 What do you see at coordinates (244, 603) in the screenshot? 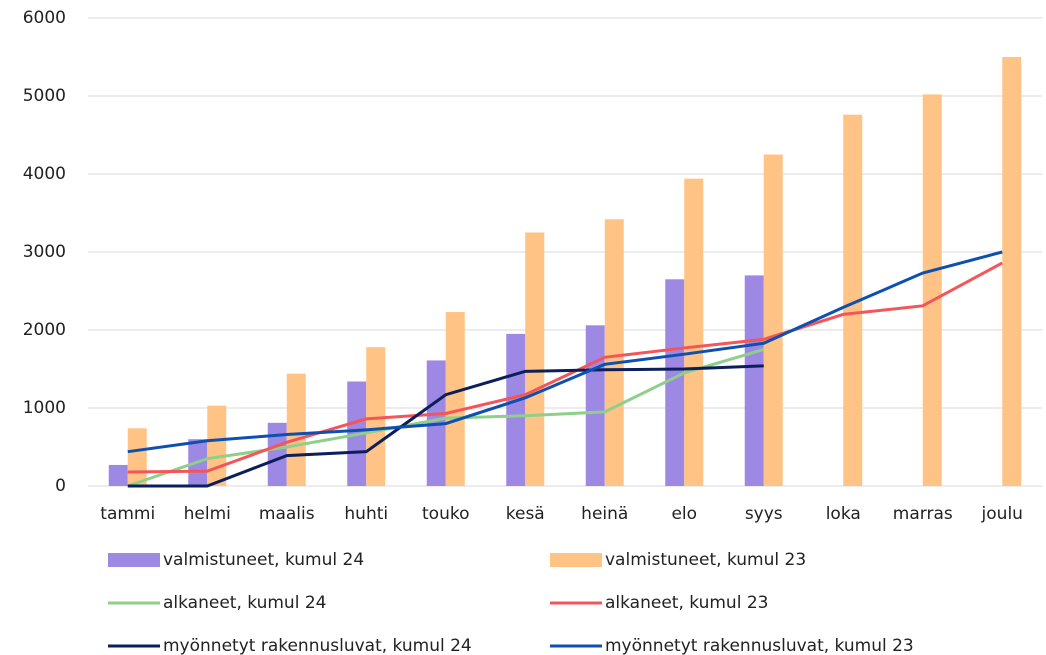
I see `legend-label: alkaneet, kumul 24` at bounding box center [244, 603].